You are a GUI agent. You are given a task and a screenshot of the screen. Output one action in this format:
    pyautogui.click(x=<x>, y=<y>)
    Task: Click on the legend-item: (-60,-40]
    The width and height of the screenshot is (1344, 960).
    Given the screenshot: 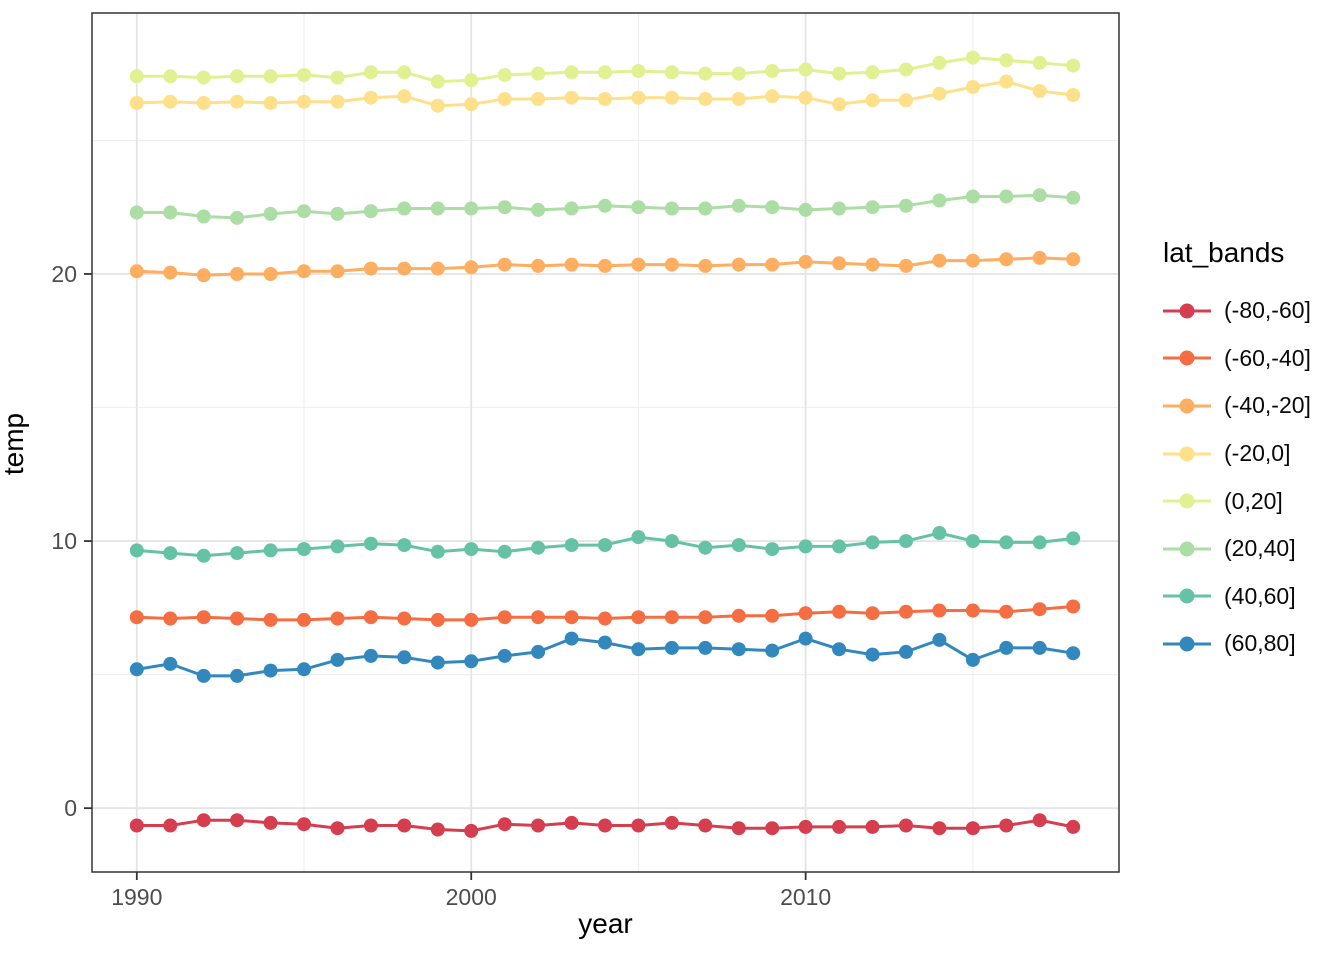 What is the action you would take?
    pyautogui.click(x=1237, y=359)
    